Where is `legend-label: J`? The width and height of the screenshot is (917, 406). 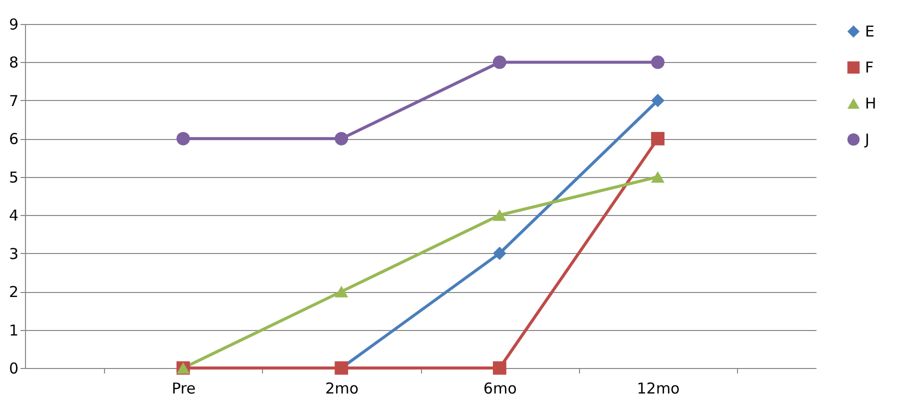
legend-label: J is located at coordinates (867, 139).